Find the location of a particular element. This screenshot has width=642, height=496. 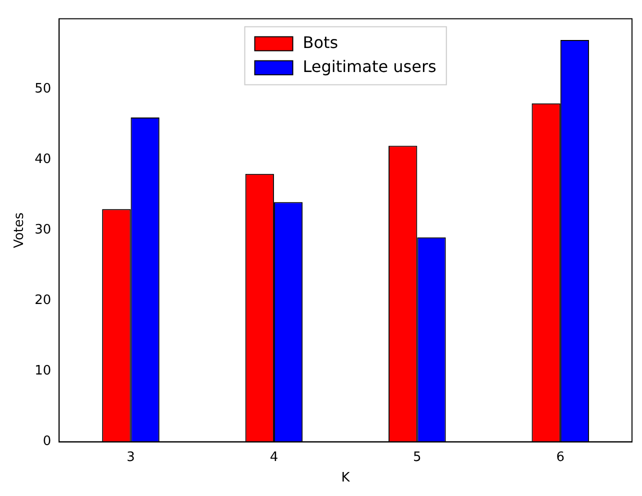

y-tick-label: 0 is located at coordinates (47, 442).